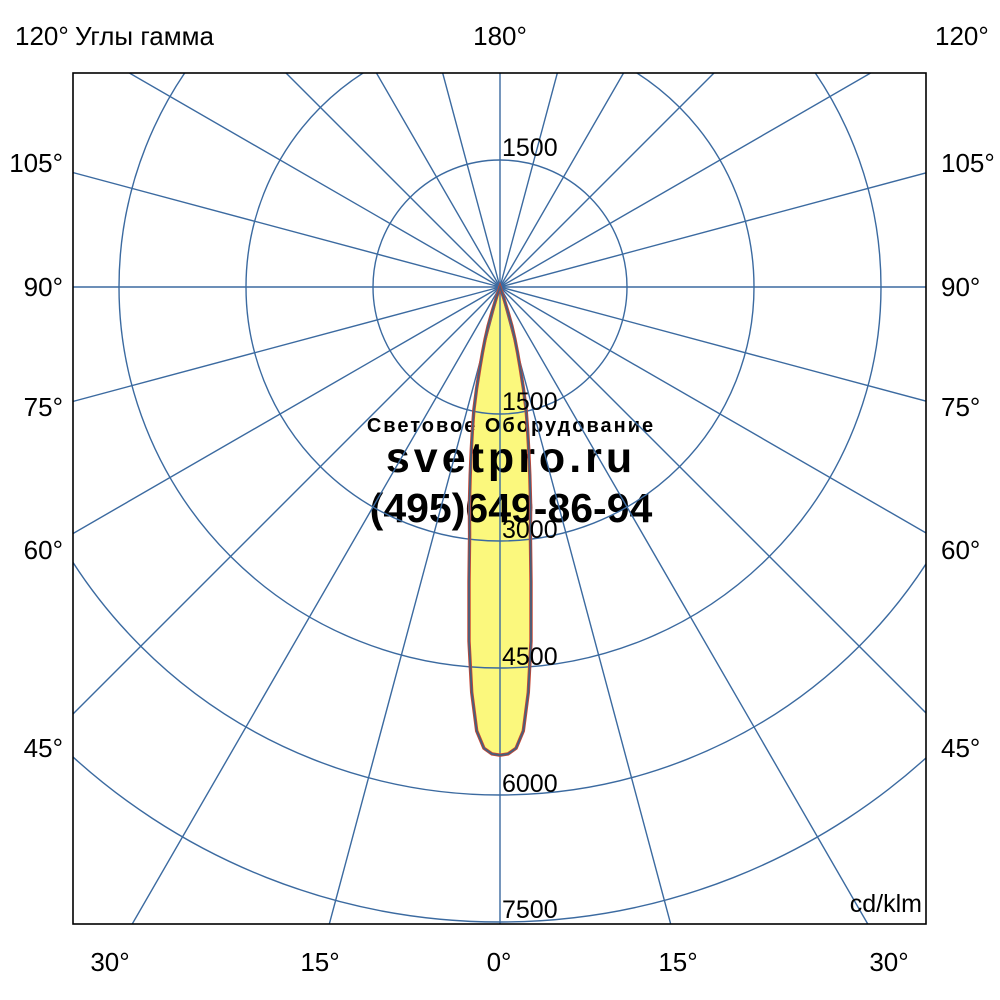  Describe the element at coordinates (530, 657) in the screenshot. I see `ring-label-4500: 4500` at that location.